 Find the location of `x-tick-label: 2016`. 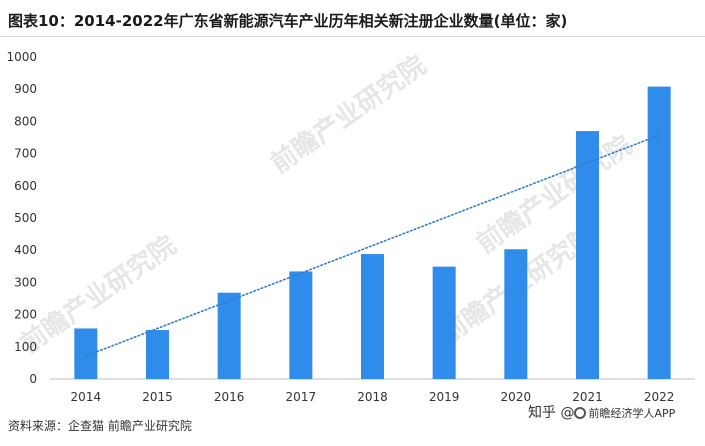

x-tick-label: 2016 is located at coordinates (229, 397).